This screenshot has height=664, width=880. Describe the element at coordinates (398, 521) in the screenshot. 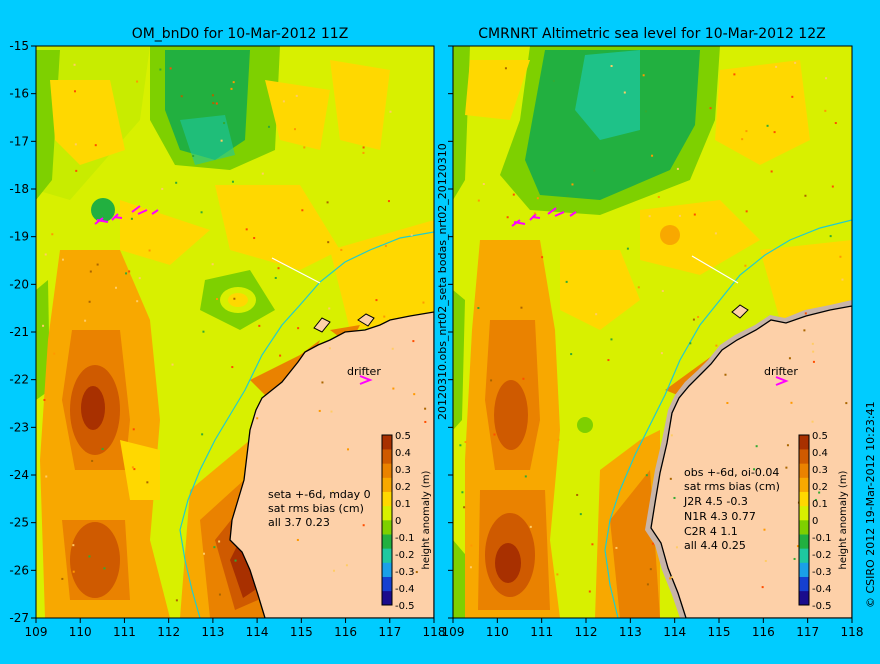

I see `colorbar-tick-label: 0` at that location.